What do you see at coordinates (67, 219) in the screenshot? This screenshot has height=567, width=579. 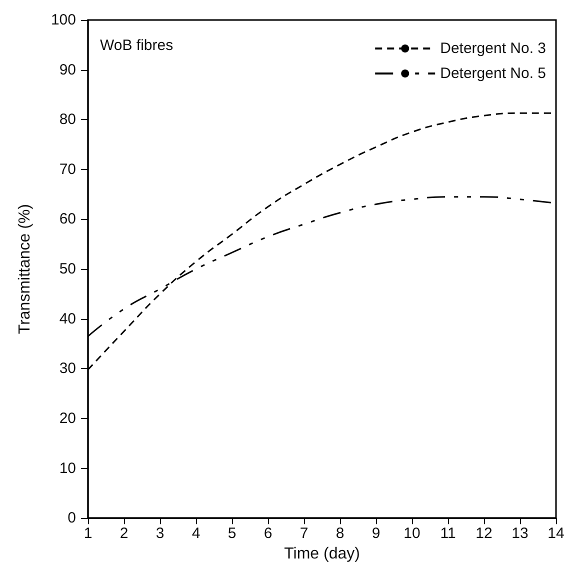 I see `y-tick-label: 60` at bounding box center [67, 219].